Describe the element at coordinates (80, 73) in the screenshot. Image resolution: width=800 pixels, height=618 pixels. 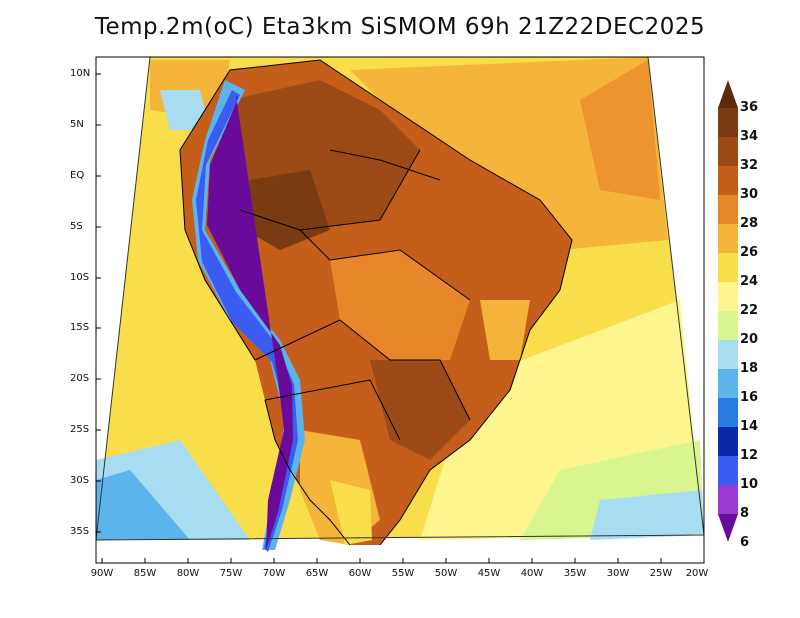
I see `lat-label-10n: 10N` at that location.